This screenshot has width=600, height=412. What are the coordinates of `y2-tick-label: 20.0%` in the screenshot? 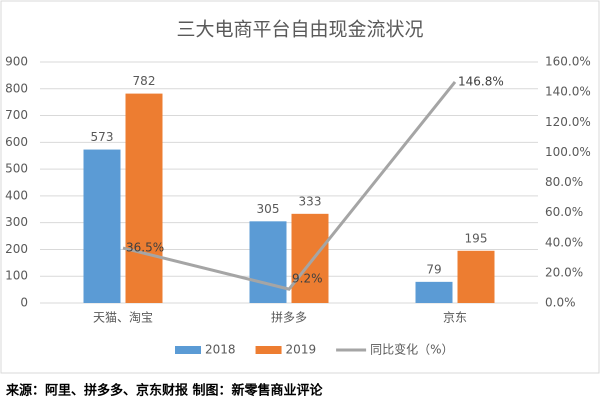 It's located at (564, 272).